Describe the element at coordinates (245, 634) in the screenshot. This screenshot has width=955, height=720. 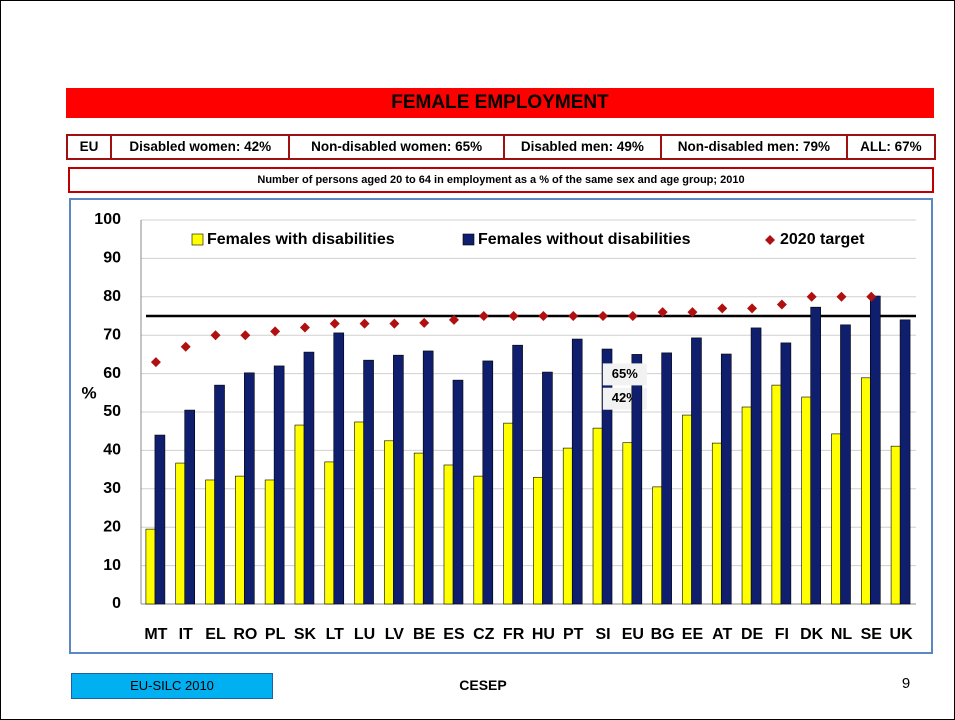
I see `x-tick-label: RO` at that location.